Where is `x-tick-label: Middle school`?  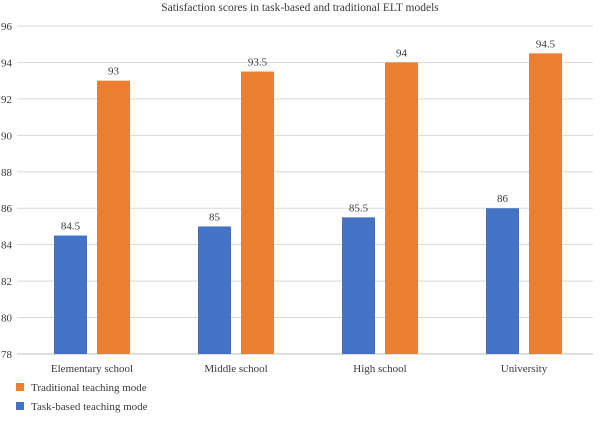 x-tick-label: Middle school is located at coordinates (235, 369).